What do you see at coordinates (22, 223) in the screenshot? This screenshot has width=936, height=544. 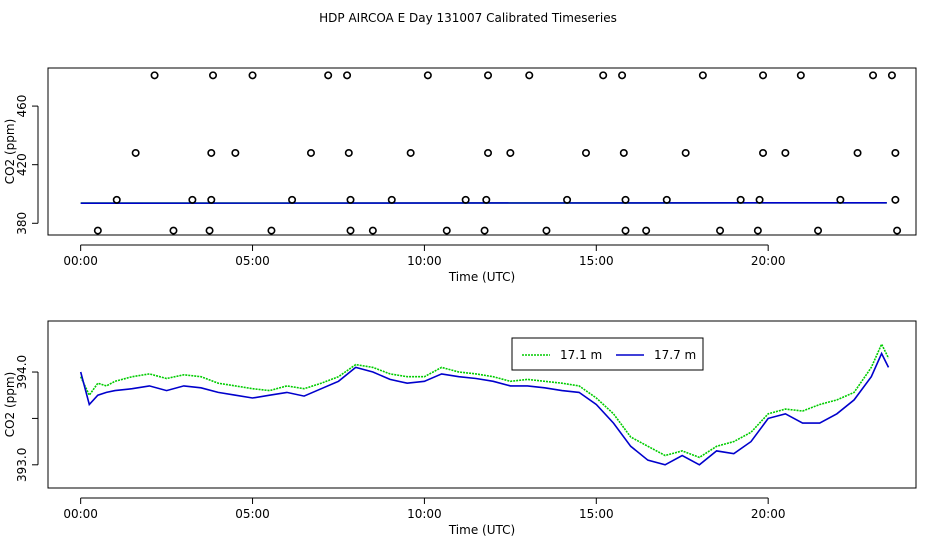 I see `y-tick-label: 380` at bounding box center [22, 223].